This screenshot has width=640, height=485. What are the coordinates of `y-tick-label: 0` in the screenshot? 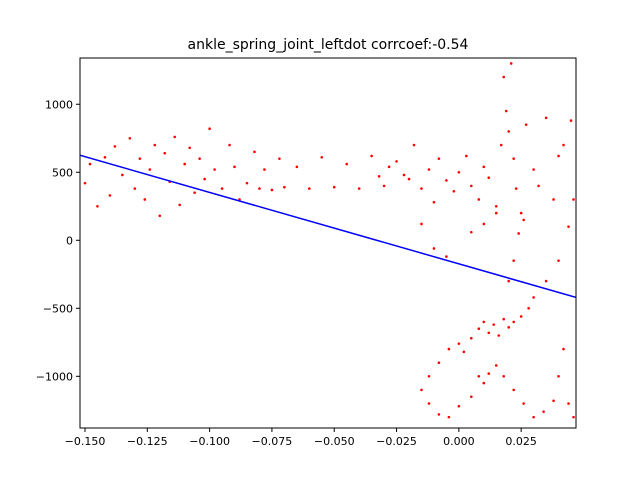 It's located at (69, 240).